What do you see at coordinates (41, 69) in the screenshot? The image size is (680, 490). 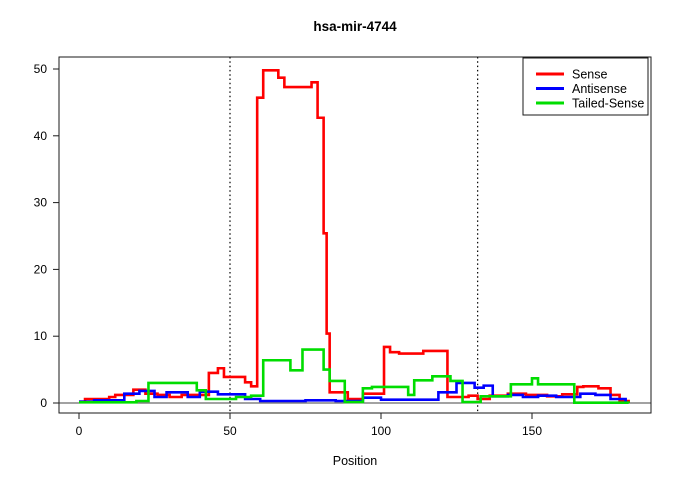 I see `y-tick-label: 50` at bounding box center [41, 69].